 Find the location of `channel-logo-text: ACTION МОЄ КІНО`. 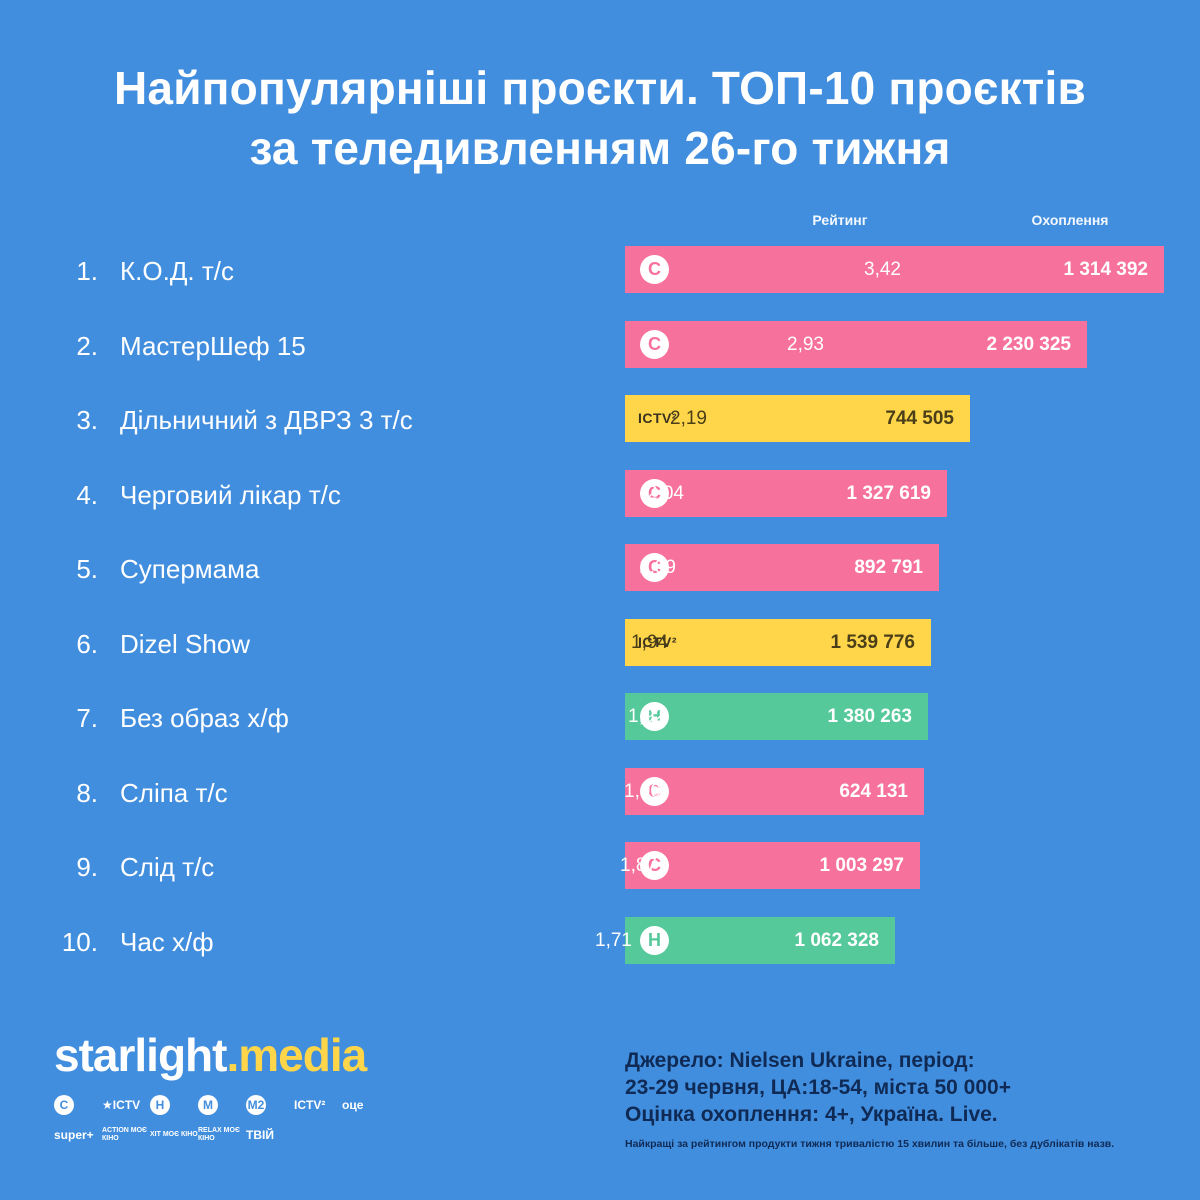

channel-logo-text: ACTION МОЄ КІНО is located at coordinates (125, 1134).